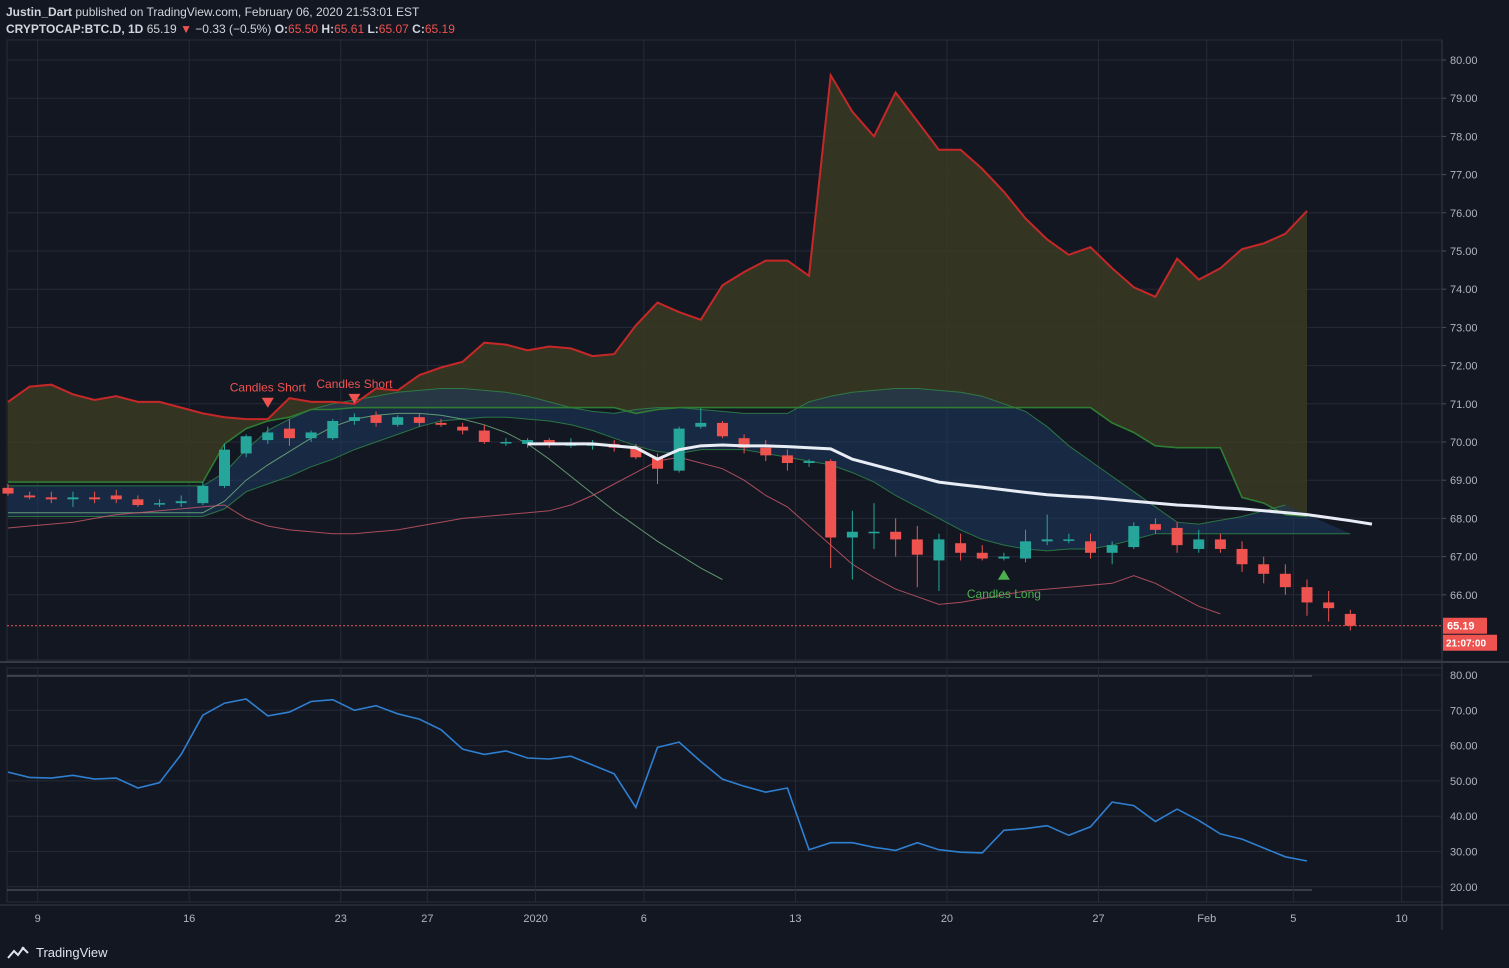  Describe the element at coordinates (418, 29) in the screenshot. I see `close-label: C:` at that location.